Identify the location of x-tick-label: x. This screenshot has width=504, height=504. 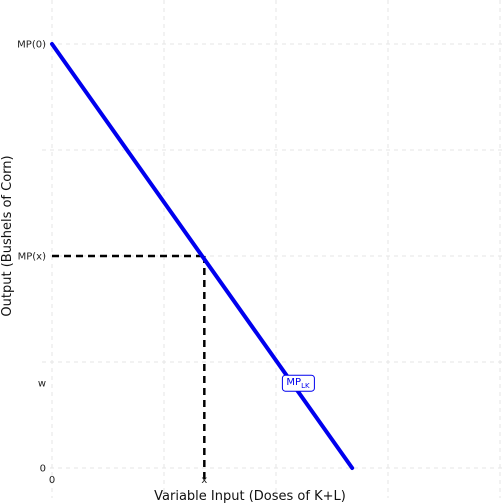
(204, 480).